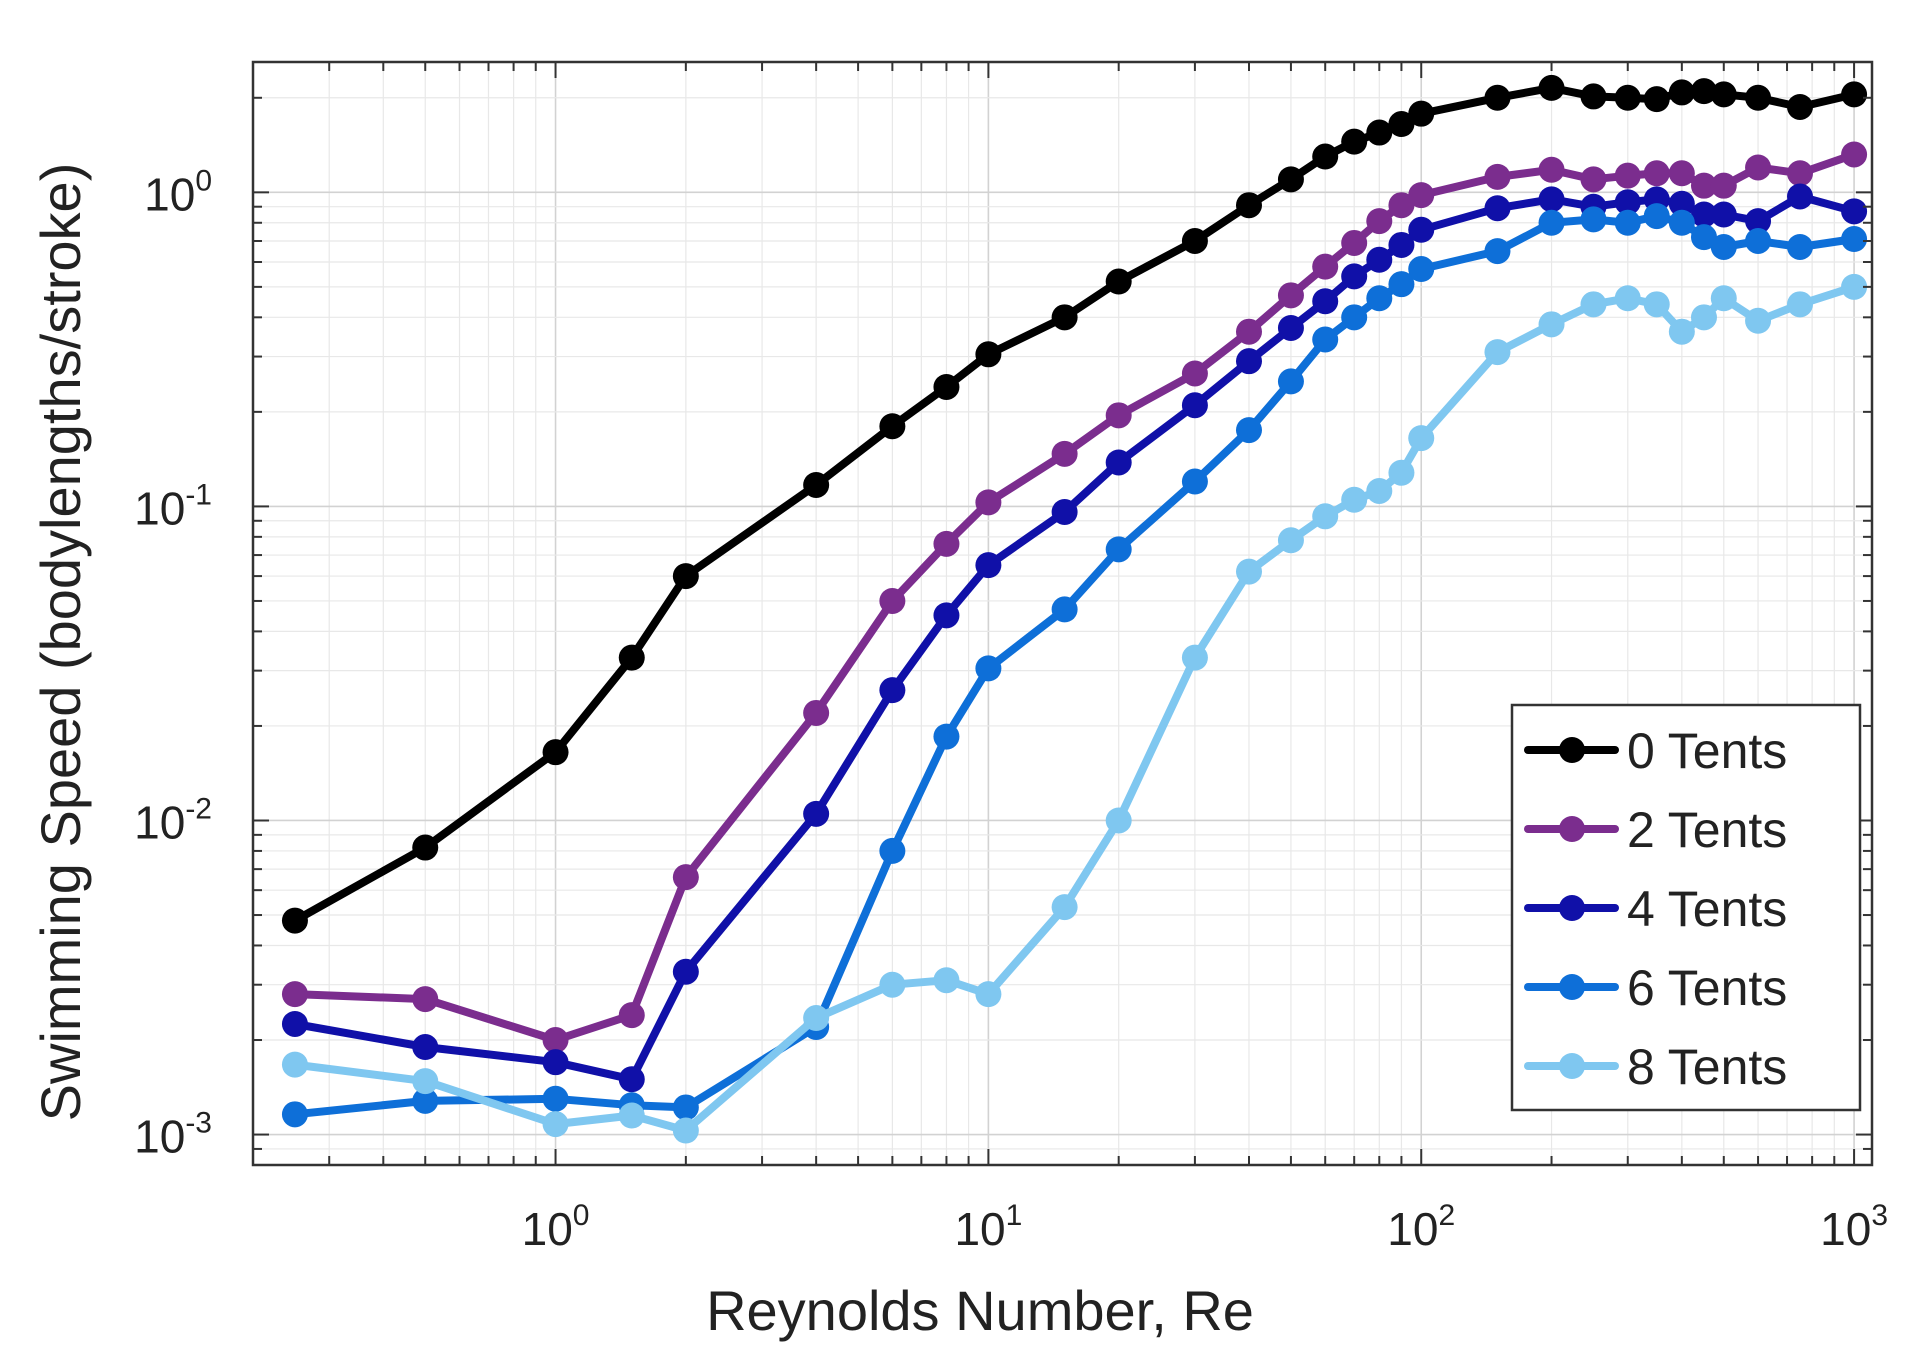 This screenshot has width=1930, height=1358. I want to click on x-tick-label: 10⁰, so click(556, 1227).